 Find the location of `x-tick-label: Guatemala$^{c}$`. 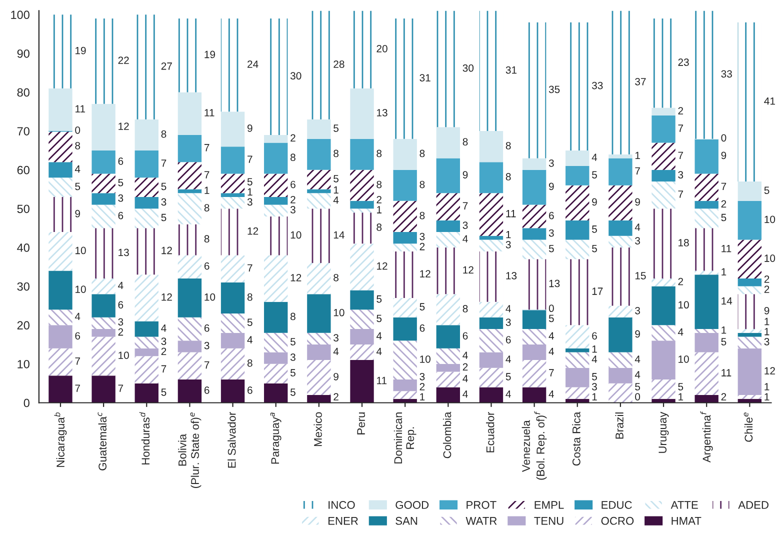

x-tick-label: Guatemala$^{c}$ is located at coordinates (102, 441).